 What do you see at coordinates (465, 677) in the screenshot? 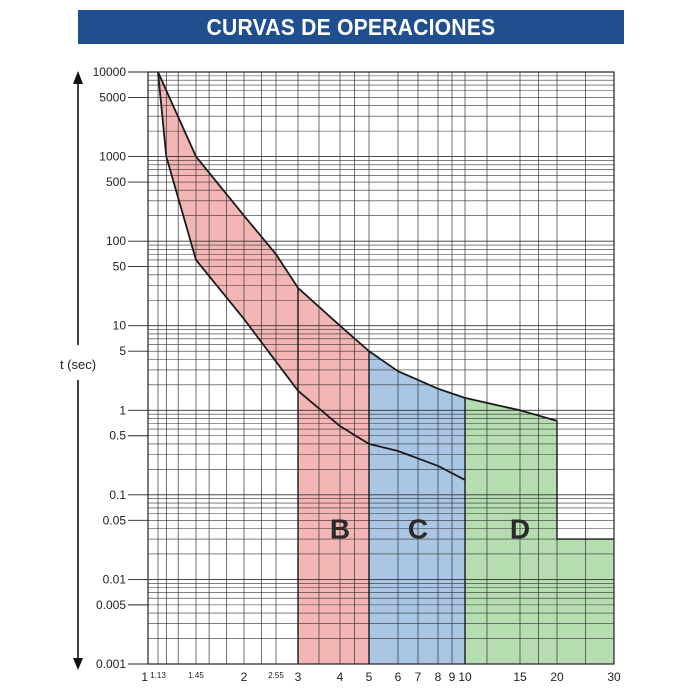
I see `x-tick-label: 10` at bounding box center [465, 677].